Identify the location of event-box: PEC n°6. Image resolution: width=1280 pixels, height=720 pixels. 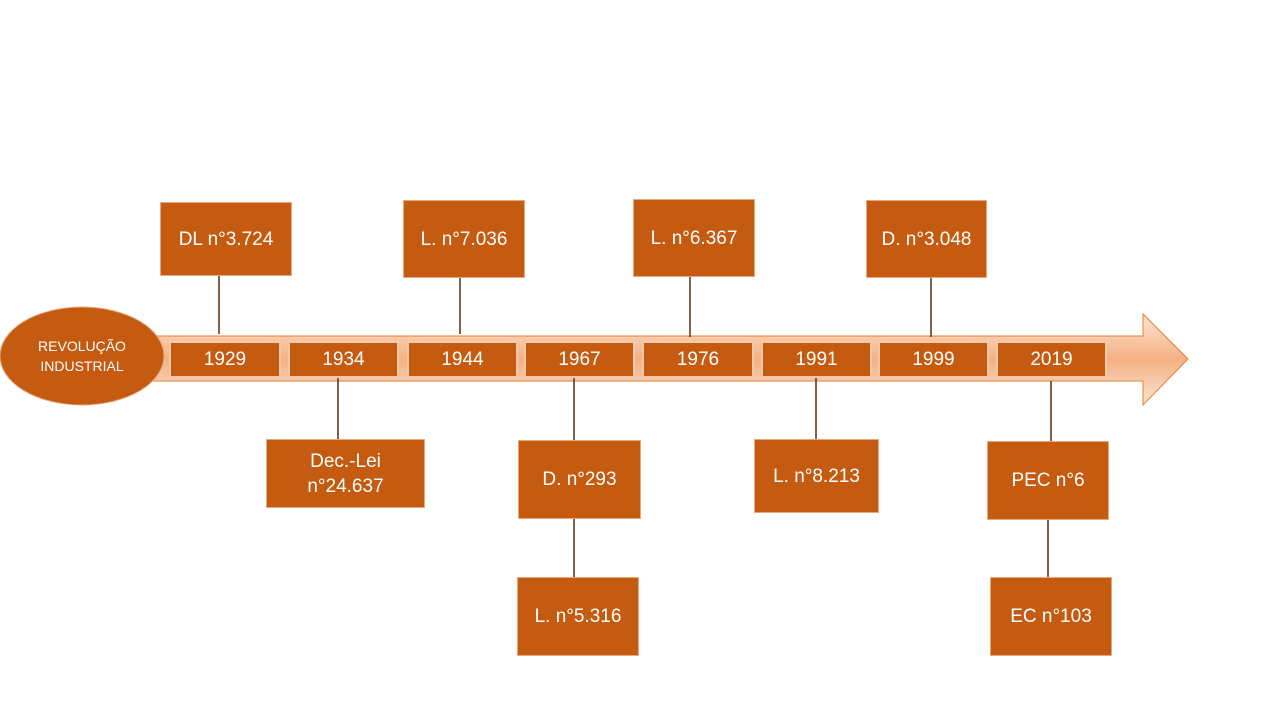
(1048, 480).